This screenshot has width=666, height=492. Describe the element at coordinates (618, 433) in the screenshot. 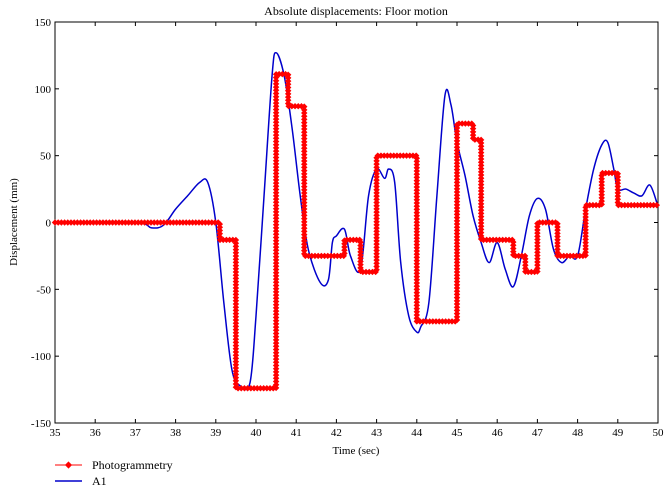

I see `x-tick-label: 49` at that location.